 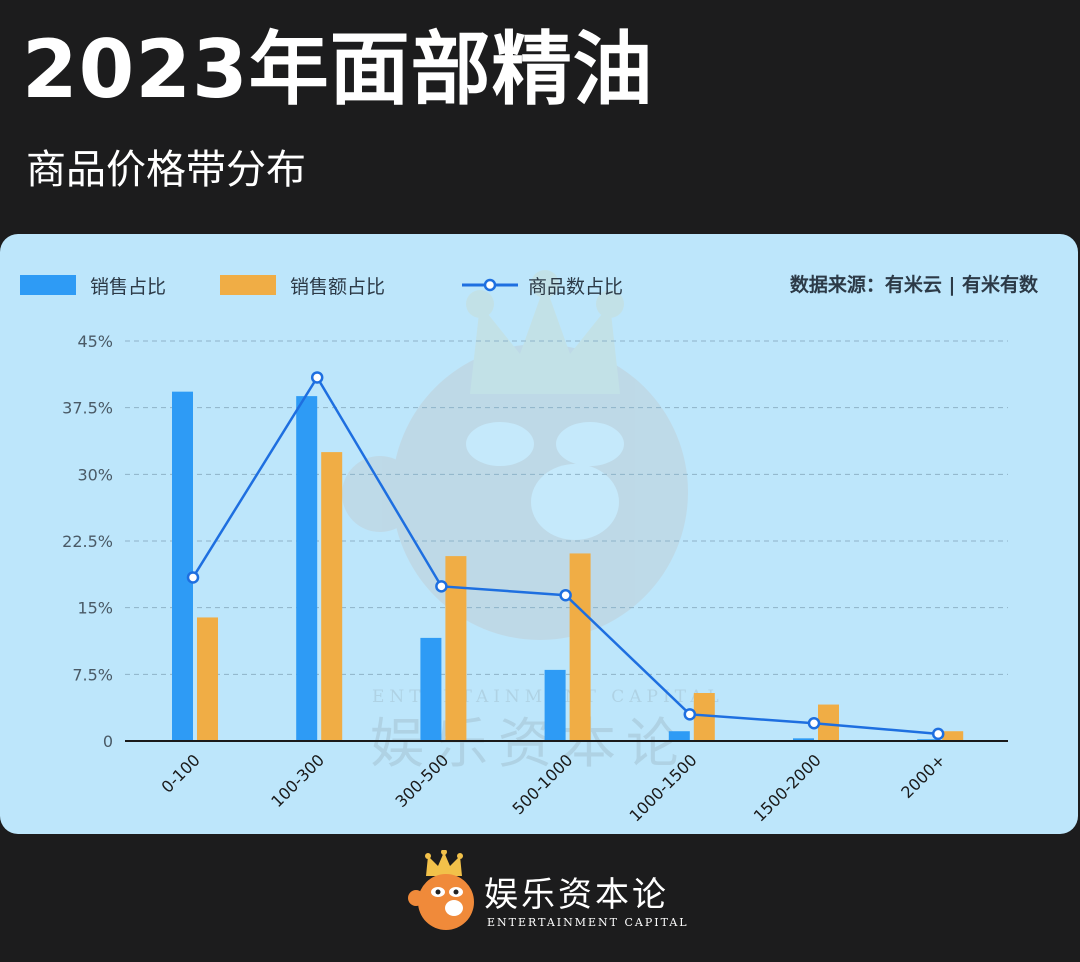 What do you see at coordinates (95, 474) in the screenshot?
I see `y-tick-label: 30%` at bounding box center [95, 474].